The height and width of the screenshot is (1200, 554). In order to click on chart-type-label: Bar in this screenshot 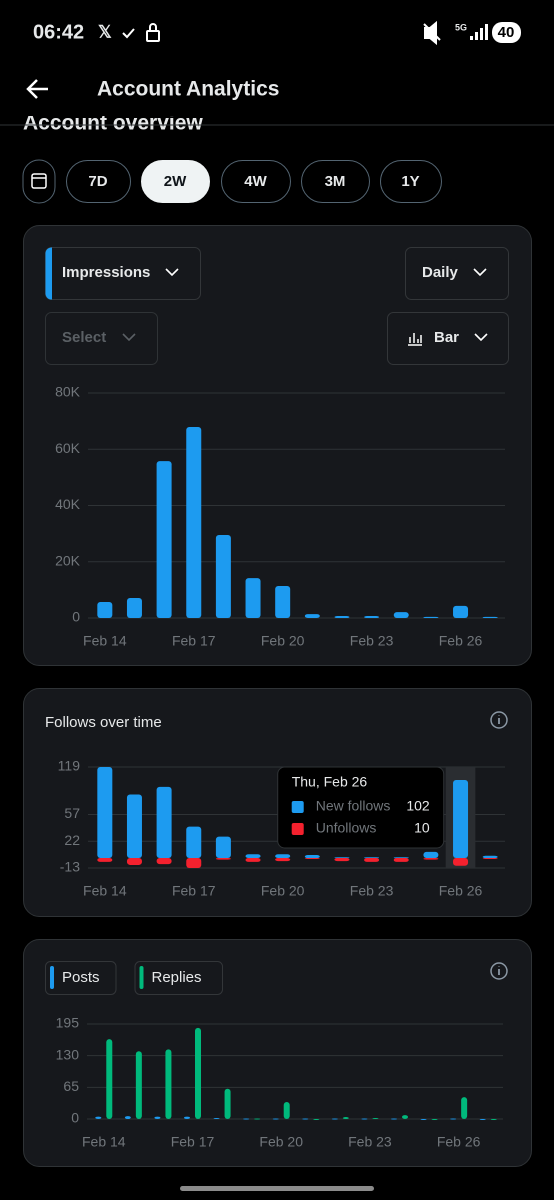, I will do `click(446, 337)`.